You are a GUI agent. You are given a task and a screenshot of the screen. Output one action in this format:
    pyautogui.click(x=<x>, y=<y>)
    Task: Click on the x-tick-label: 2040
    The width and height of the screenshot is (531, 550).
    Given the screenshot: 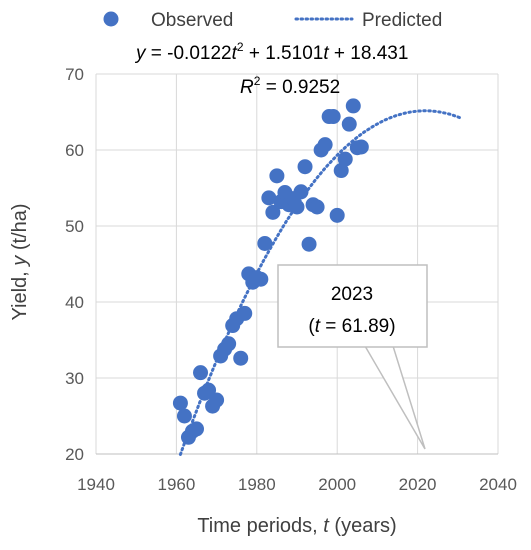 What is the action you would take?
    pyautogui.click(x=498, y=484)
    